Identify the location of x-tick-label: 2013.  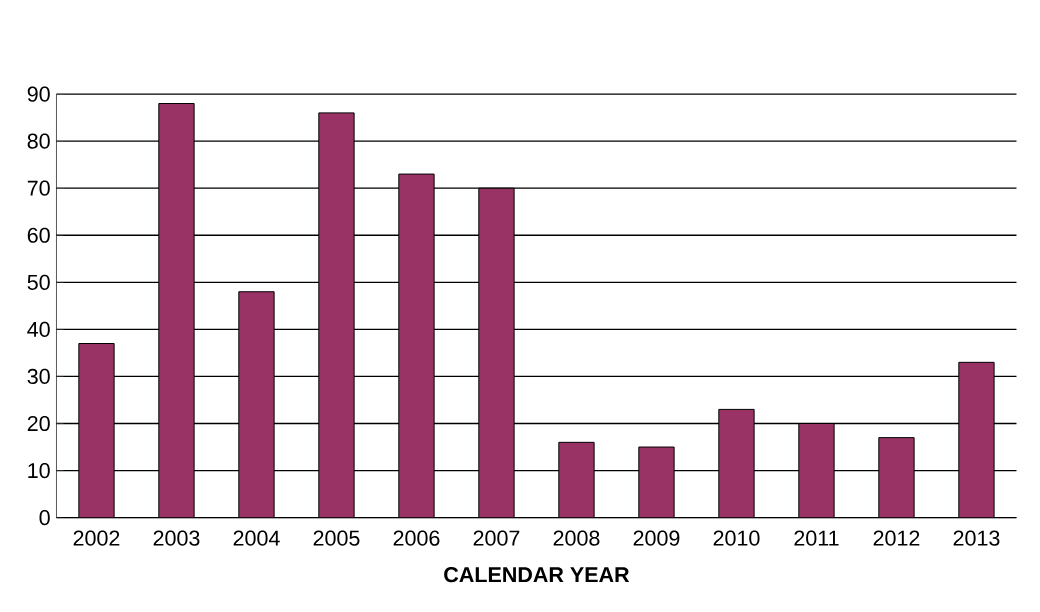
(976, 538).